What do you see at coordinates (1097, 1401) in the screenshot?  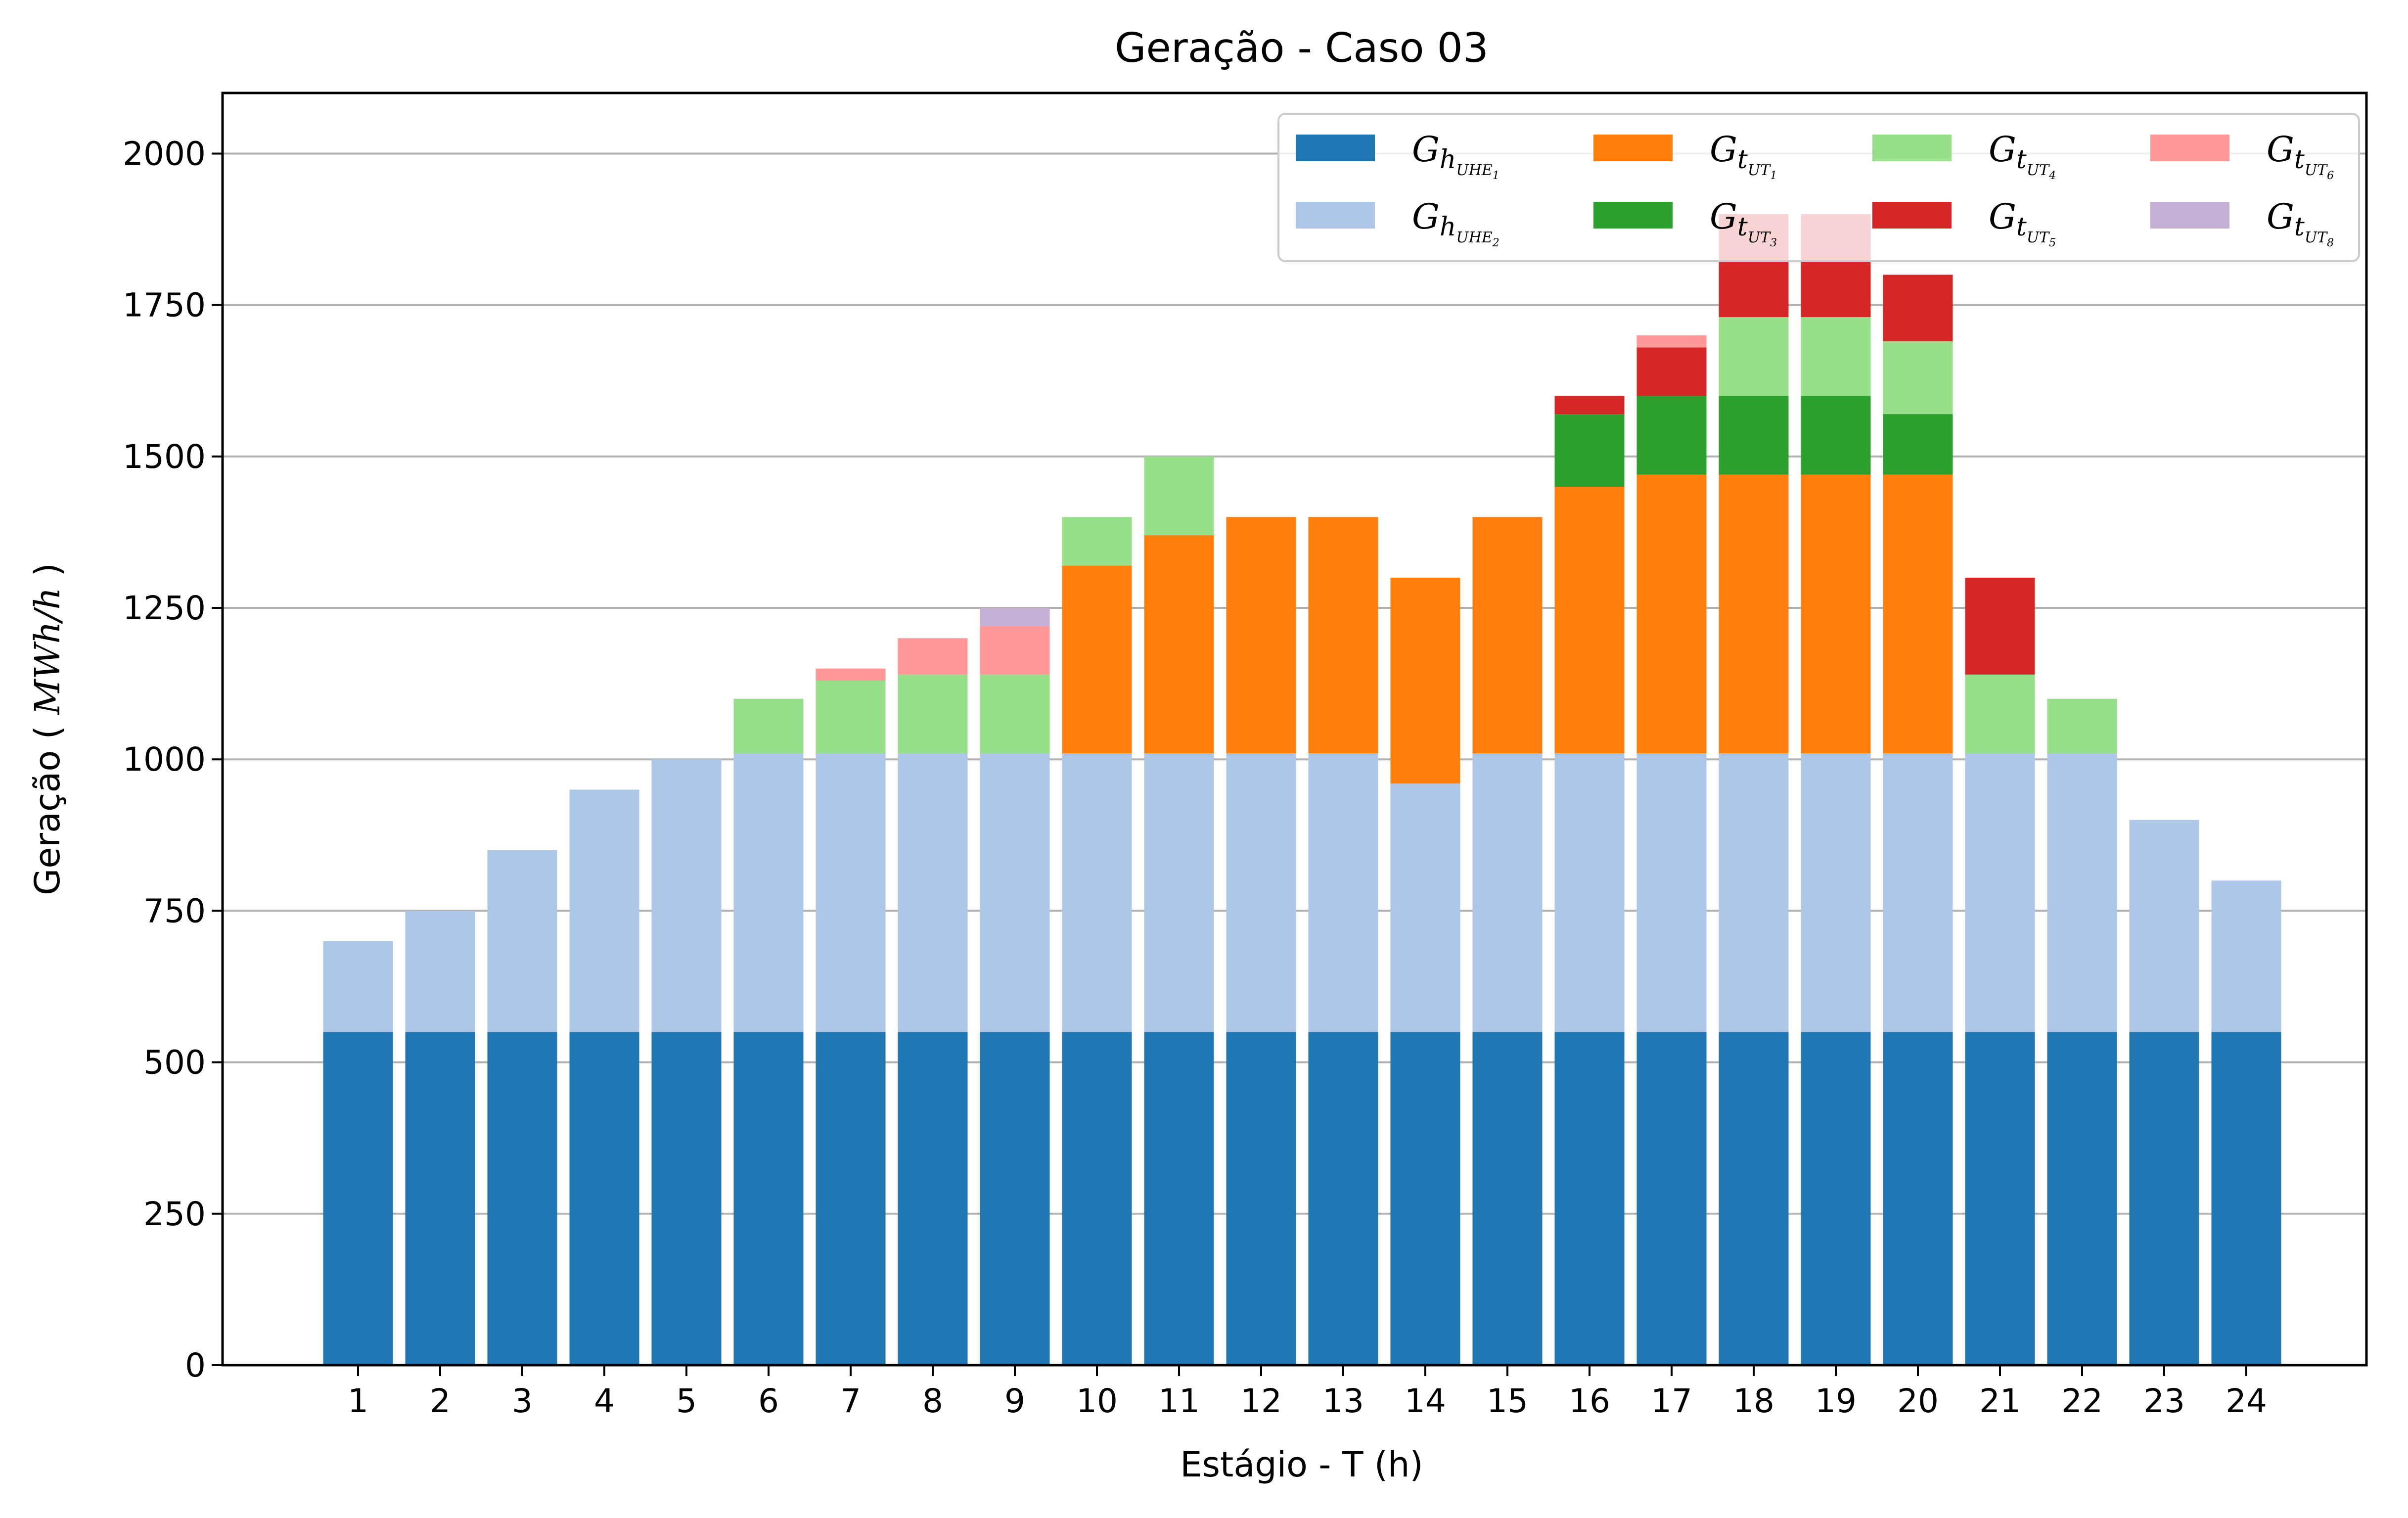 I see `x-tick-label: 10` at bounding box center [1097, 1401].